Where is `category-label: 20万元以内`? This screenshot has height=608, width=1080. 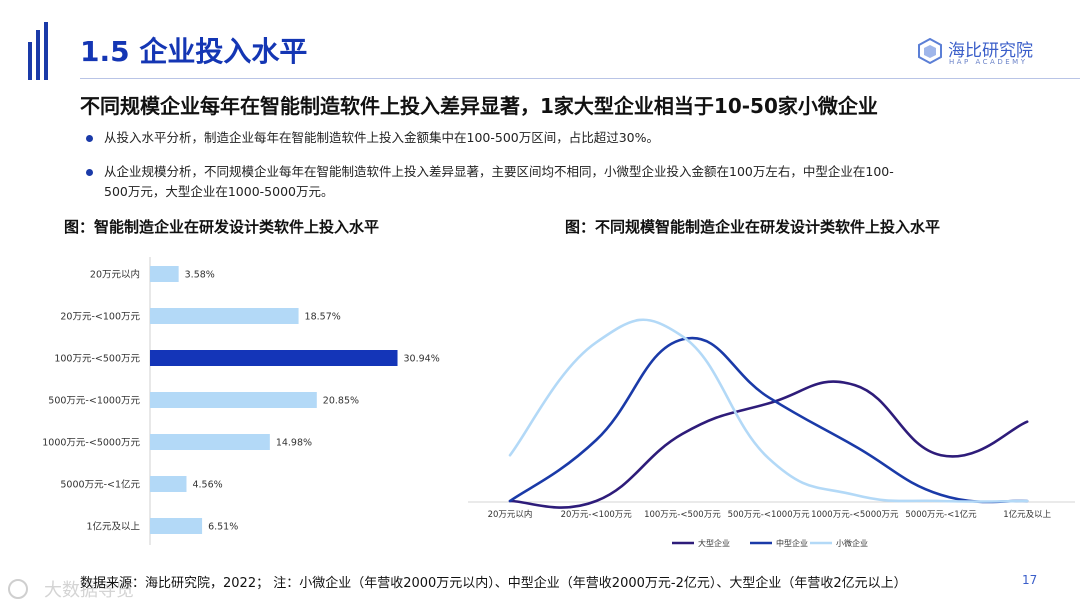 category-label: 20万元以内 is located at coordinates (115, 275).